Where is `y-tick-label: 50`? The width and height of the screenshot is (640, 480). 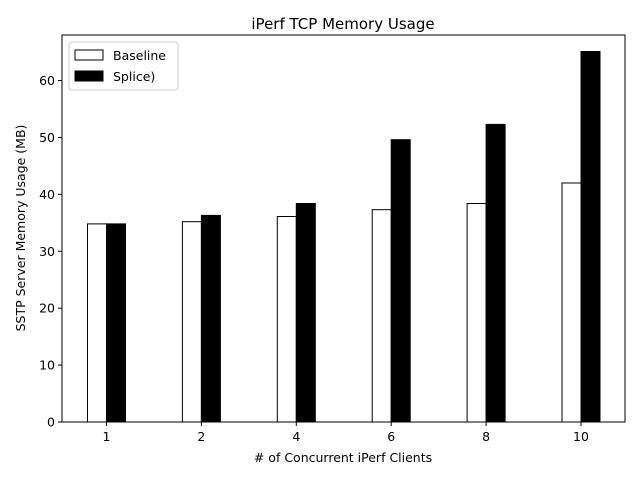
y-tick-label: 50 is located at coordinates (47, 137).